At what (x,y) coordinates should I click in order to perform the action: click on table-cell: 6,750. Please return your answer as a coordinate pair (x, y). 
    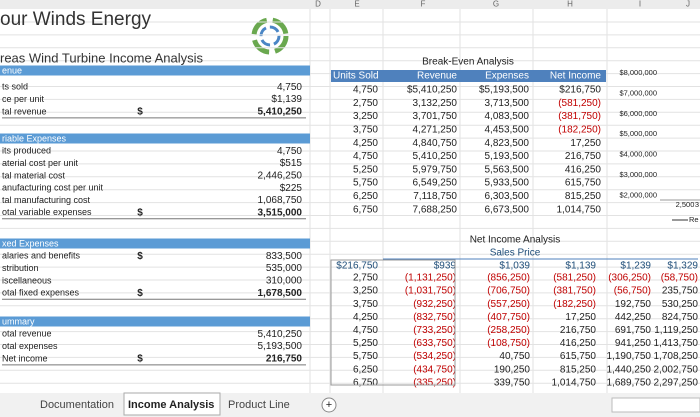
    Looking at the image, I should click on (365, 382).